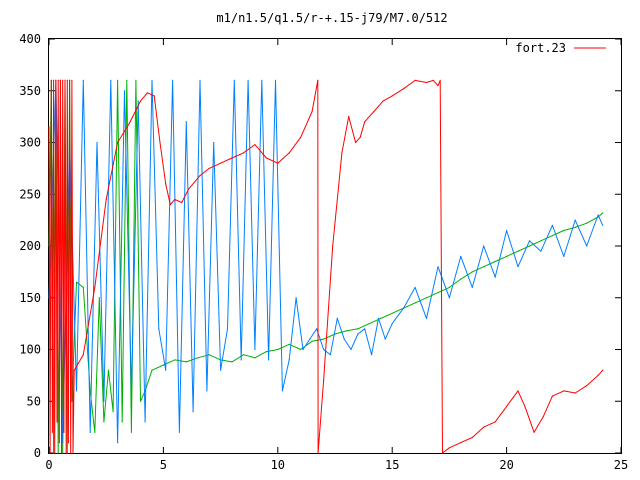 The image size is (640, 480). What do you see at coordinates (560, 48) in the screenshot?
I see `legend: fort.23` at bounding box center [560, 48].